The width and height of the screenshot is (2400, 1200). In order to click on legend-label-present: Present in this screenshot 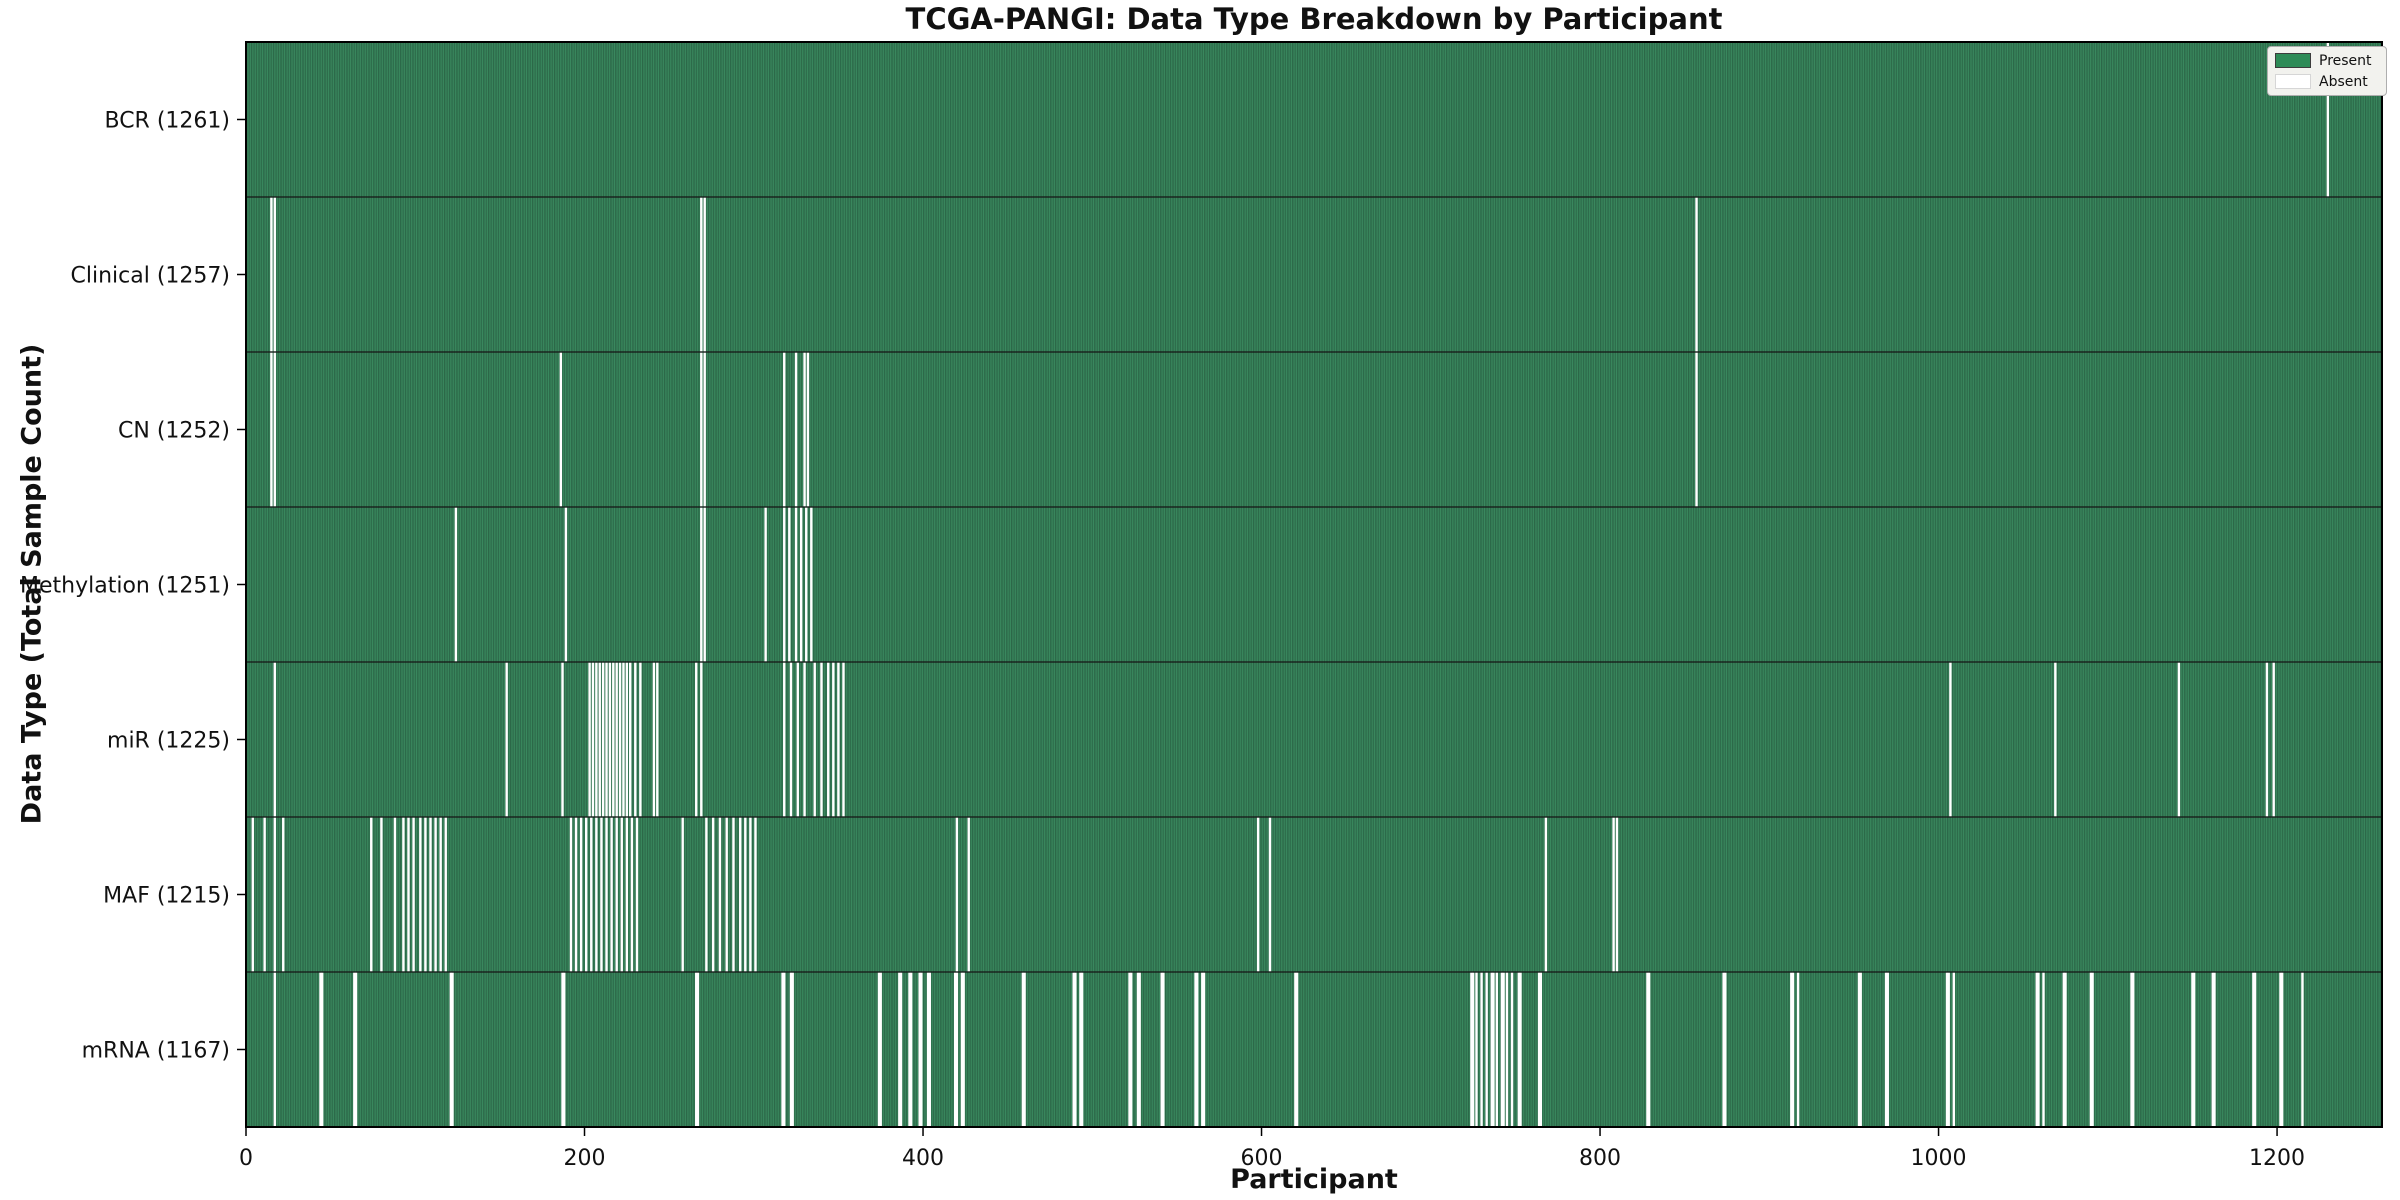, I will do `click(2345, 60)`.